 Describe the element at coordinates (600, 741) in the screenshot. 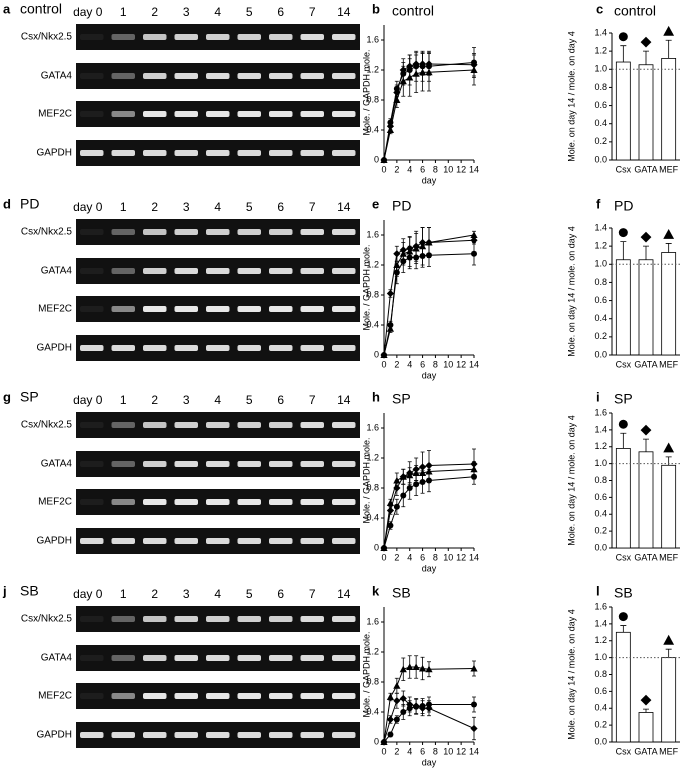

I see `y-tick-label: 0.0` at that location.